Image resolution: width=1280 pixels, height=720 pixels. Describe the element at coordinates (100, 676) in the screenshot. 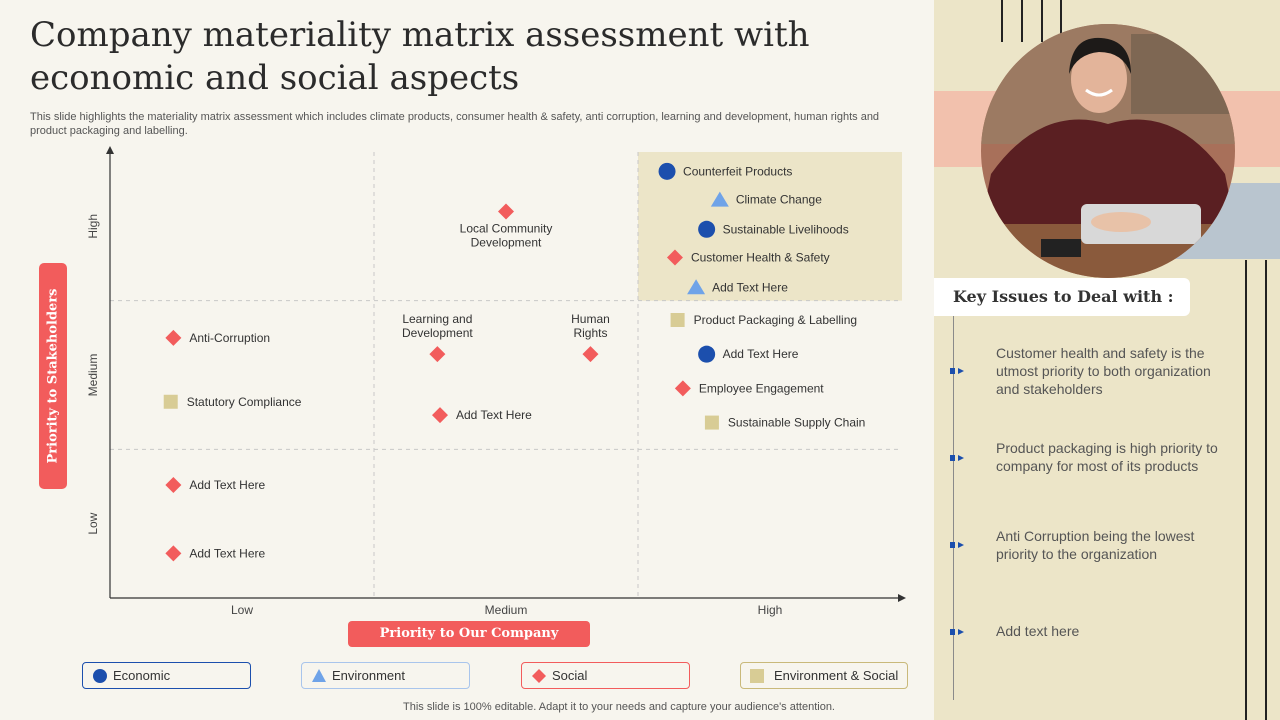

I see `circle-marker-icon` at that location.